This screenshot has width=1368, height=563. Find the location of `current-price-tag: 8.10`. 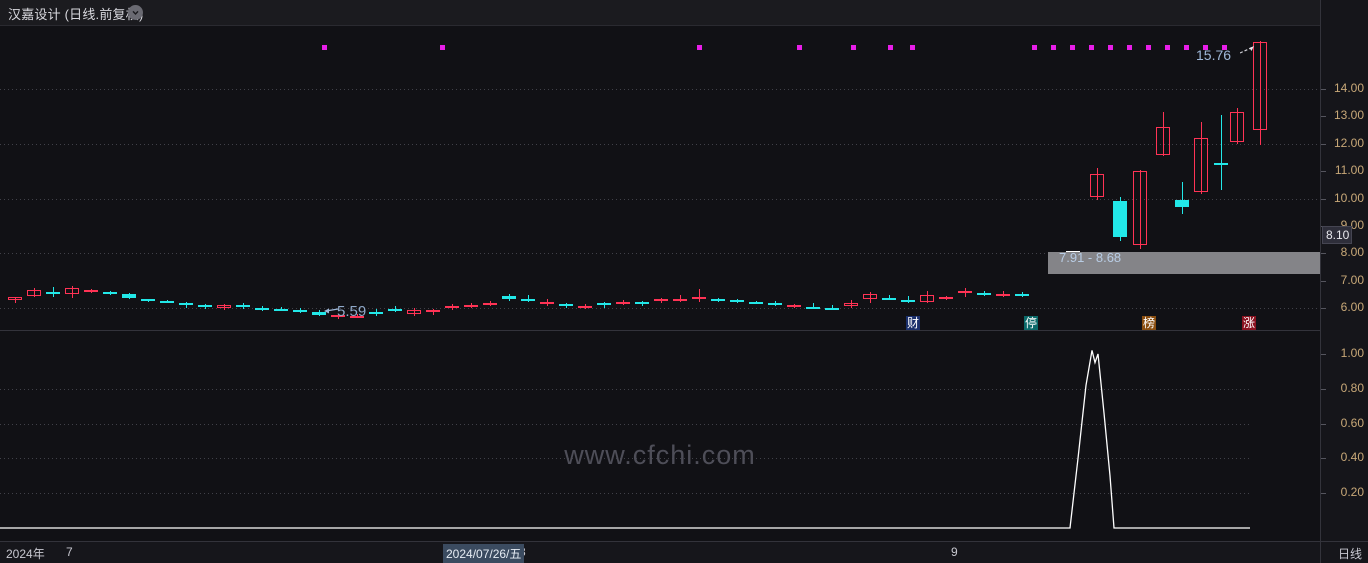

current-price-tag: 8.10 is located at coordinates (1337, 235).